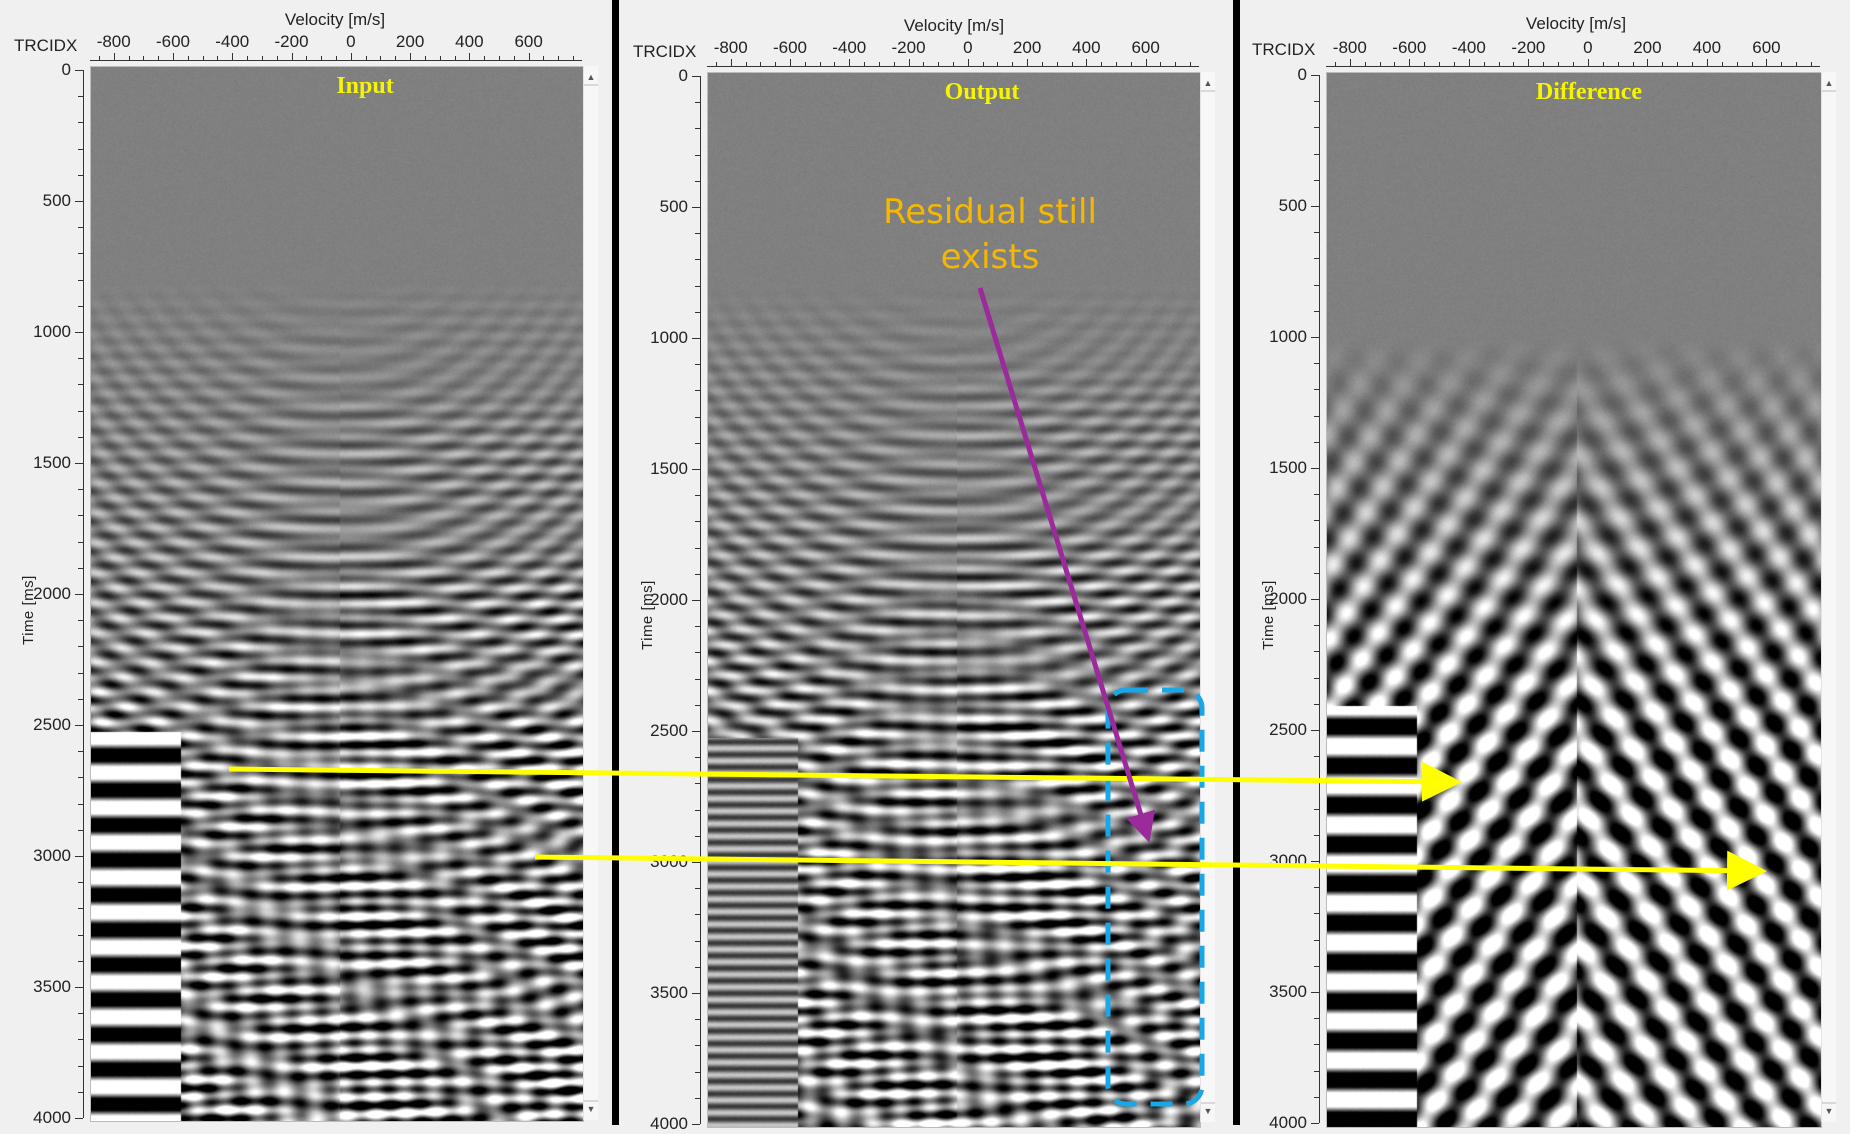 Image resolution: width=1850 pixels, height=1134 pixels. I want to click on x-axis-line, so click(336, 60).